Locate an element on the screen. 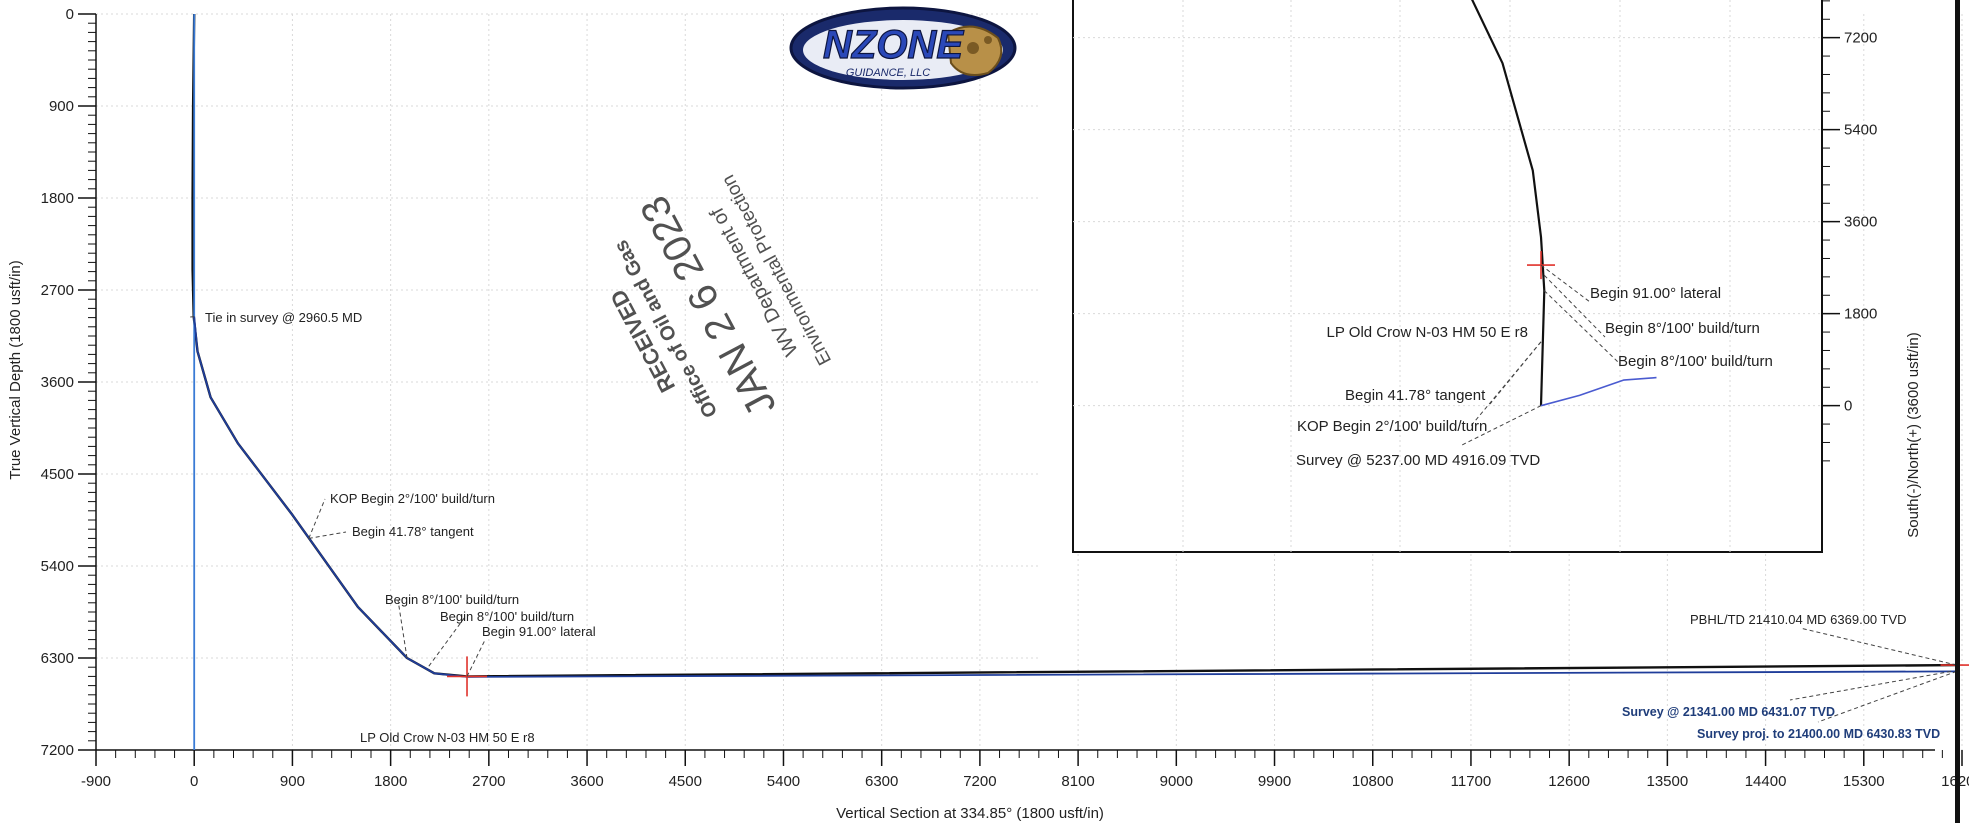  y-tick-label: 900 is located at coordinates (61, 106).